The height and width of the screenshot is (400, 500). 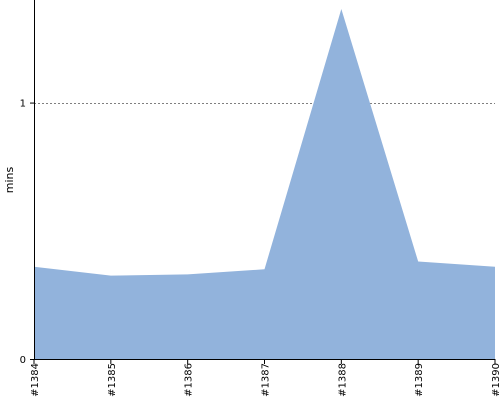 What do you see at coordinates (23, 104) in the screenshot?
I see `y-tick-label: 1` at bounding box center [23, 104].